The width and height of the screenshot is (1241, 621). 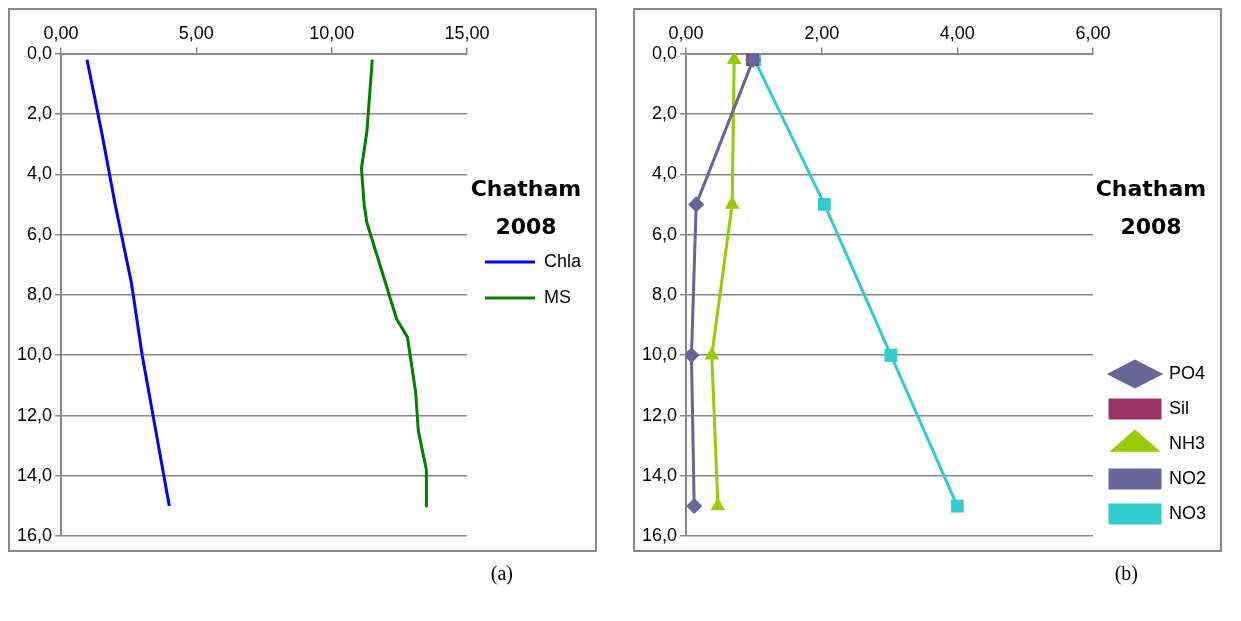 What do you see at coordinates (467, 32) in the screenshot?
I see `x-tick-label: 15,00` at bounding box center [467, 32].